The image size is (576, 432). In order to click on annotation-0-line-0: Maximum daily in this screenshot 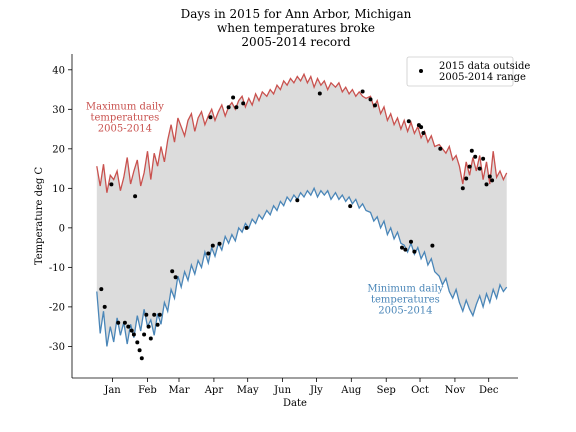, I will do `click(125, 107)`.